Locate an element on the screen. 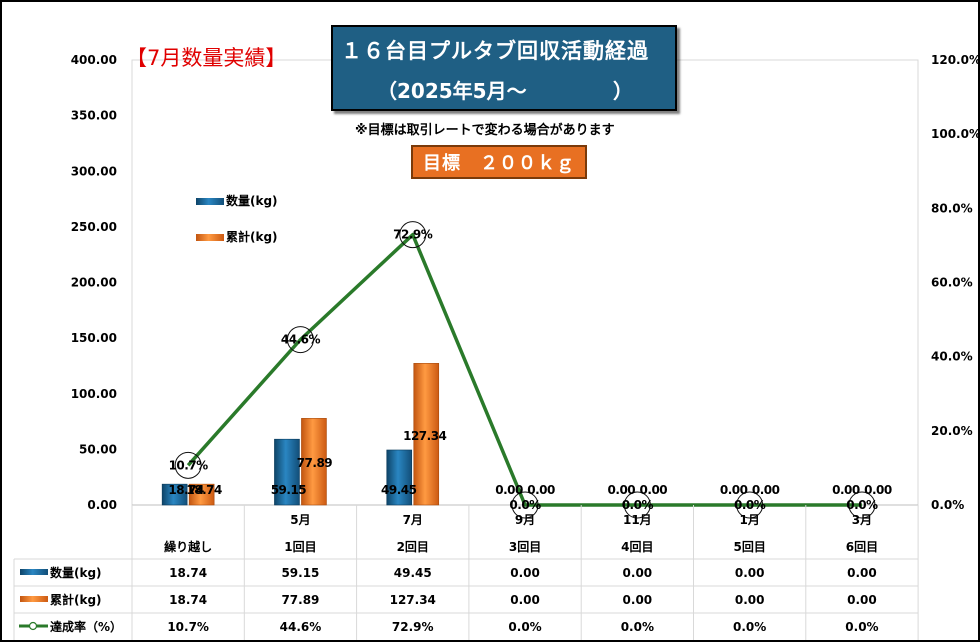 Image resolution: width=980 pixels, height=642 pixels. headline: 【7月数量実績】 is located at coordinates (206, 58).